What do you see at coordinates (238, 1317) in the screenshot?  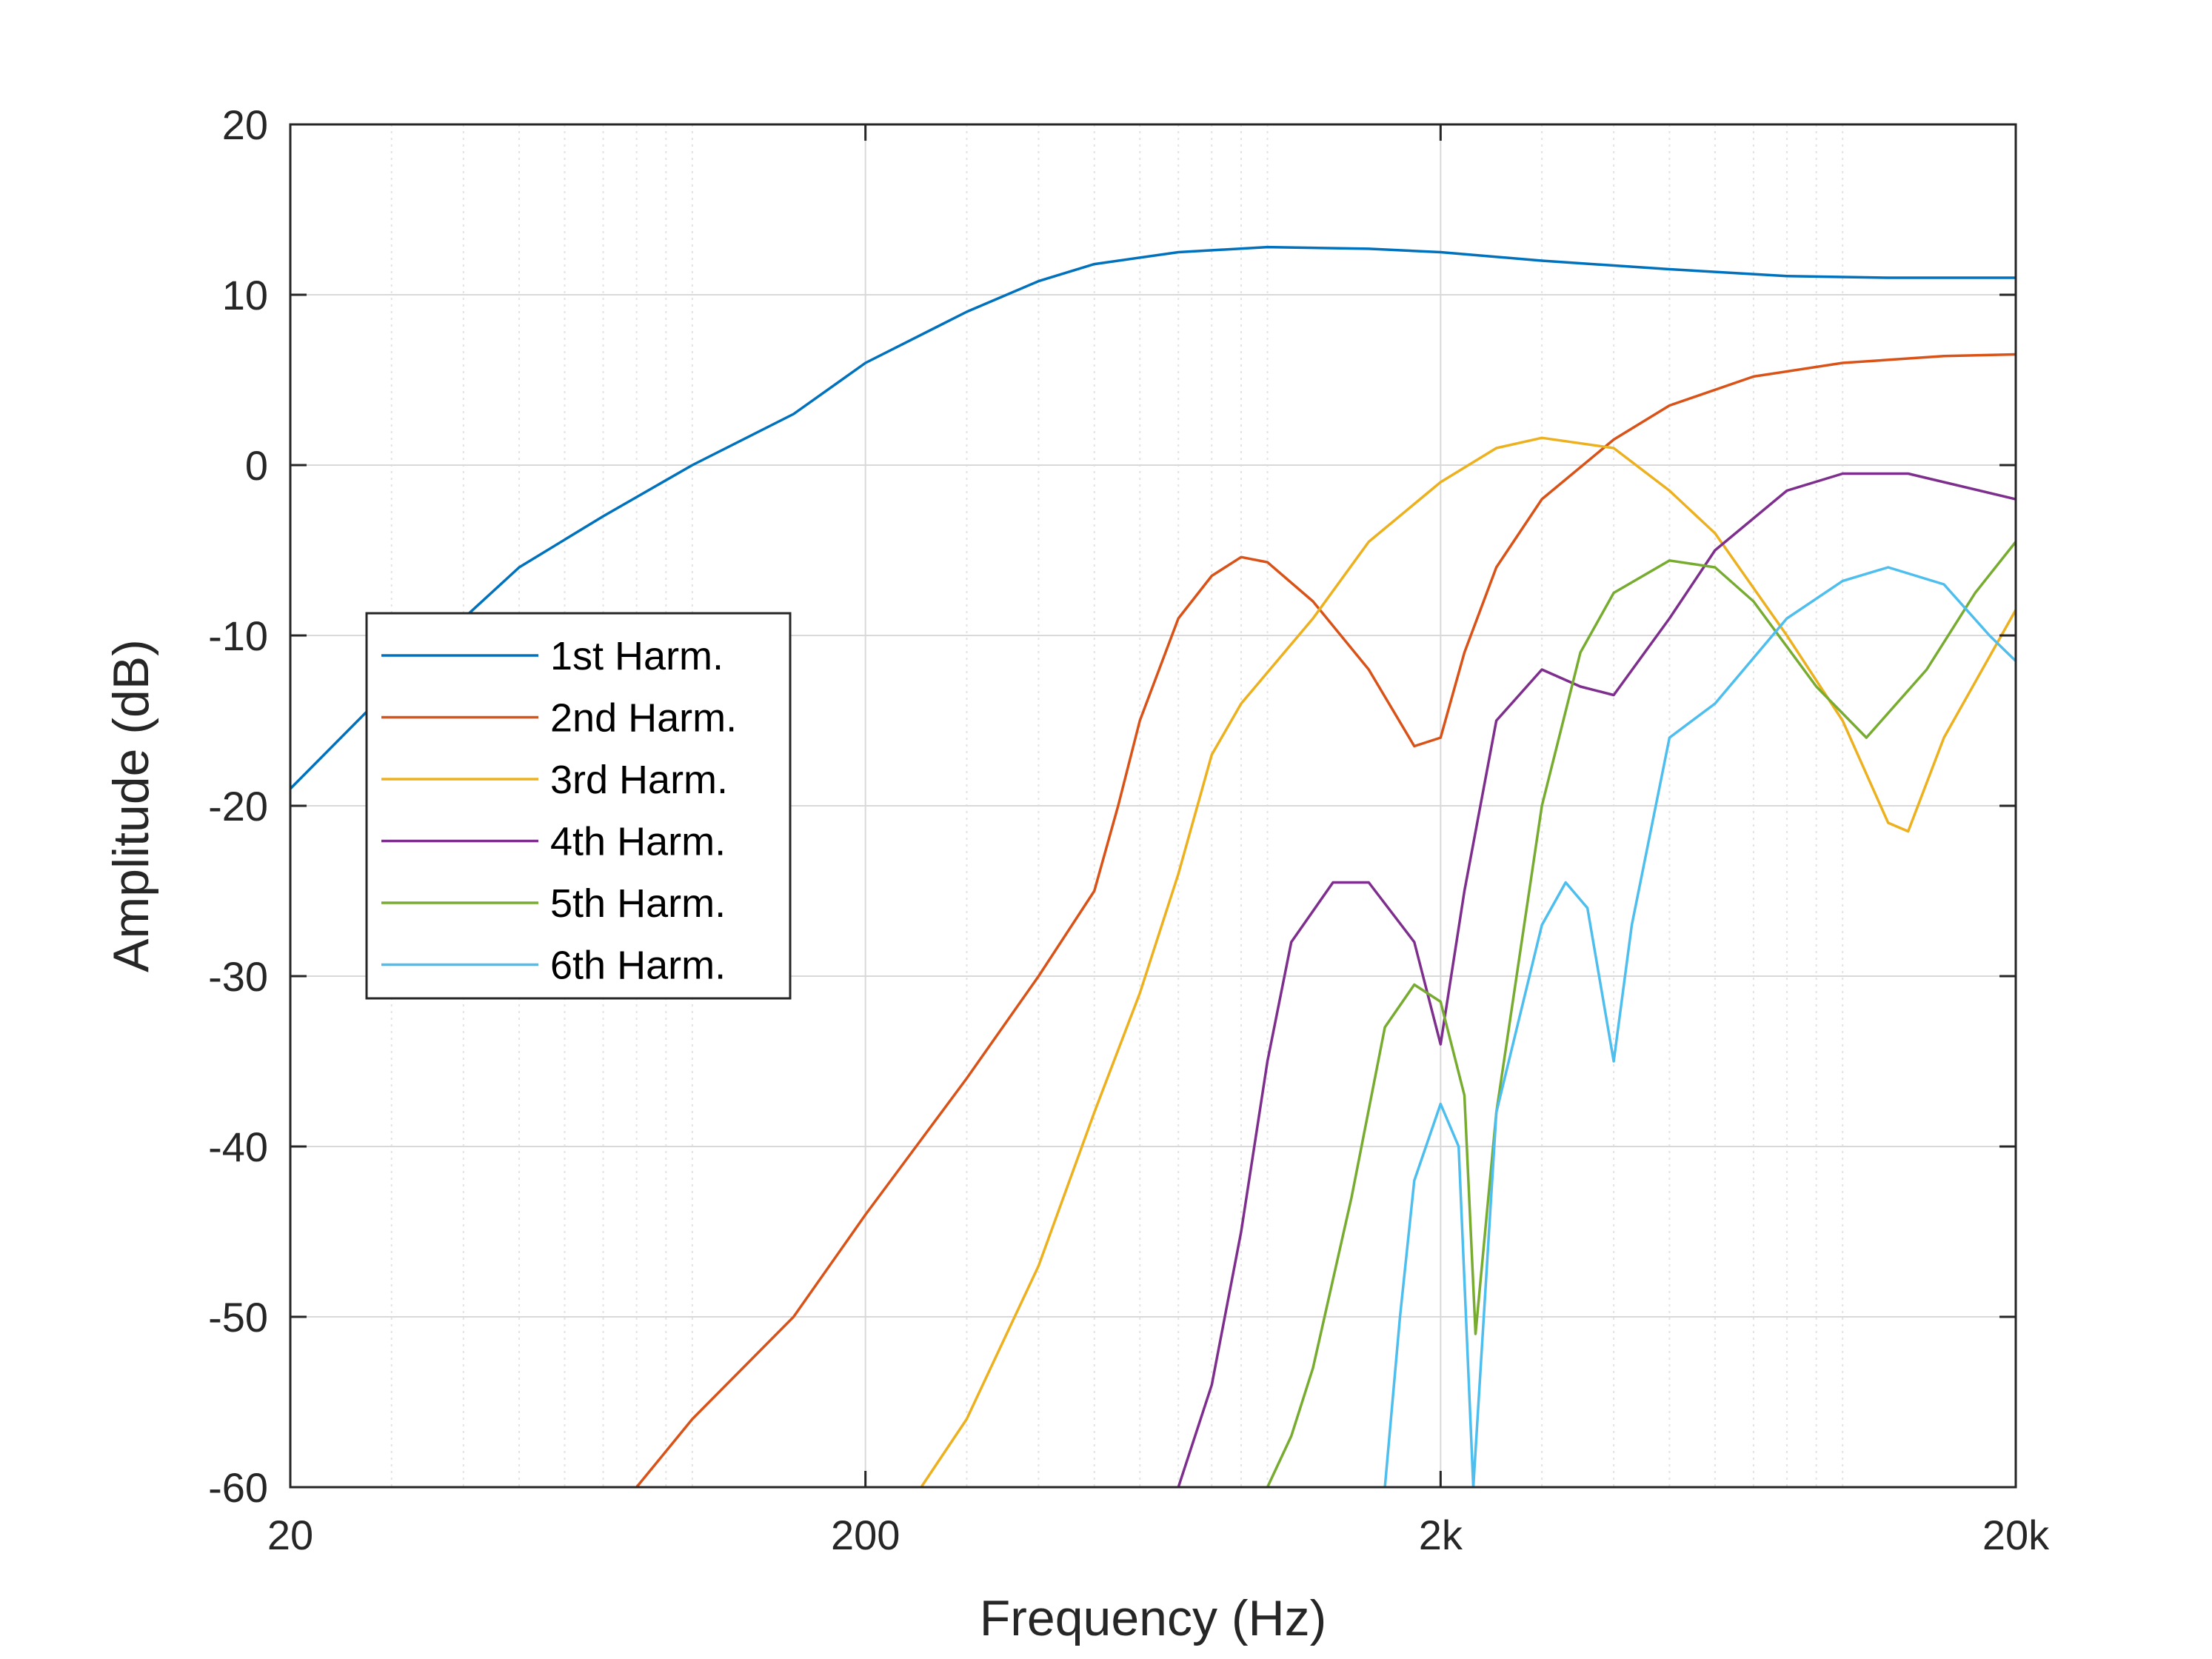 I see `y-tick-label: -50` at bounding box center [238, 1317].